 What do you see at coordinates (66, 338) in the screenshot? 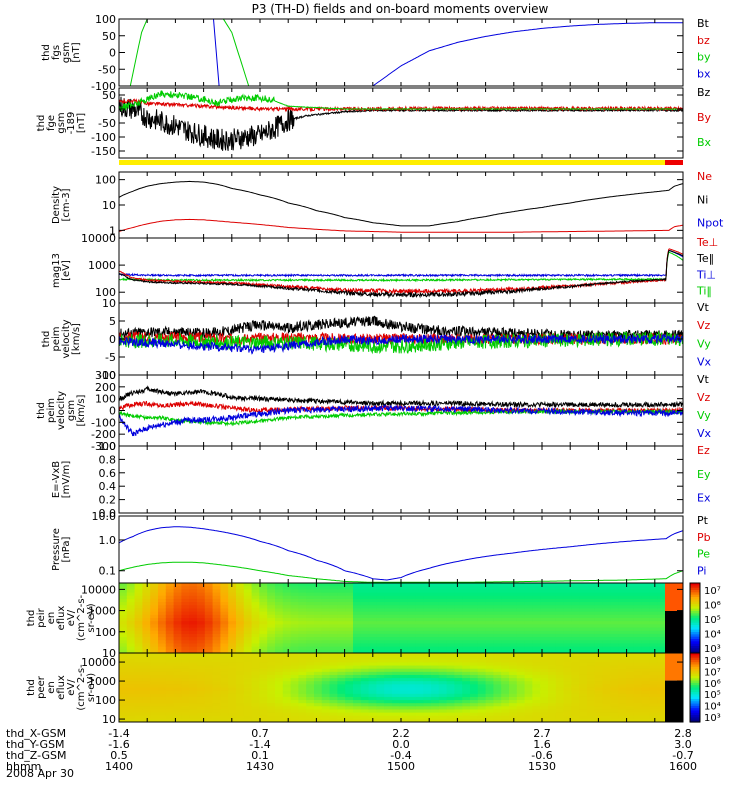
I see `y-axis-label: velocity` at bounding box center [66, 338].